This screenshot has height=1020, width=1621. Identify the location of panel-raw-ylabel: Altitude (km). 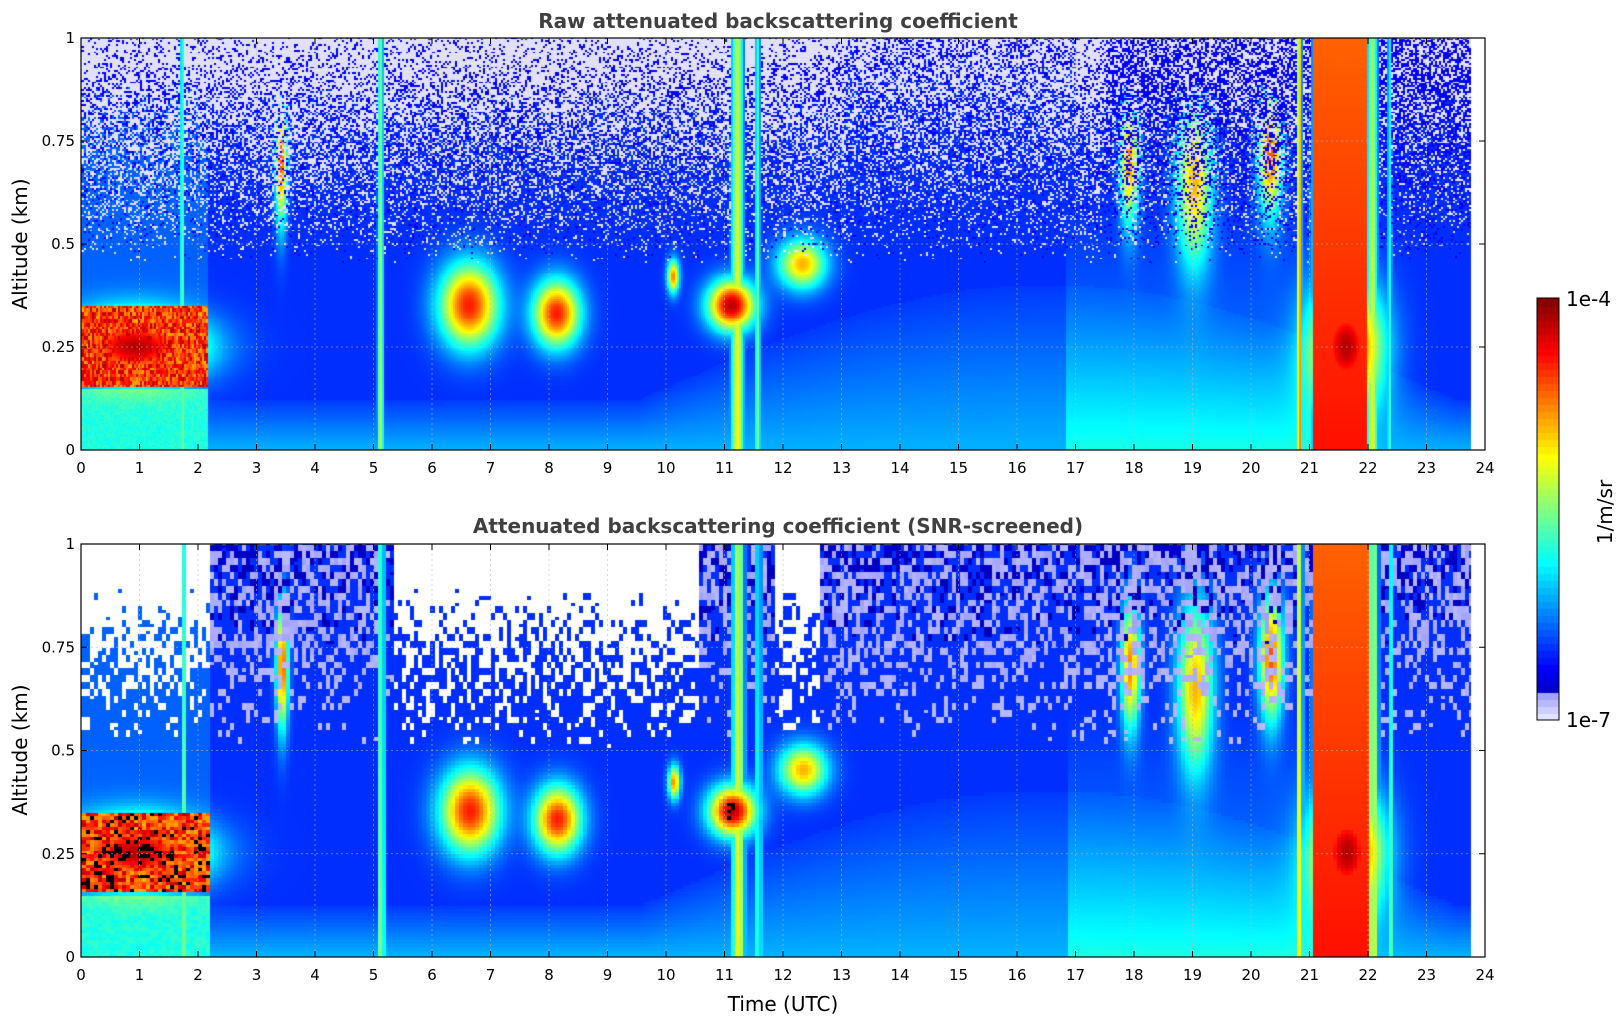
(20, 243).